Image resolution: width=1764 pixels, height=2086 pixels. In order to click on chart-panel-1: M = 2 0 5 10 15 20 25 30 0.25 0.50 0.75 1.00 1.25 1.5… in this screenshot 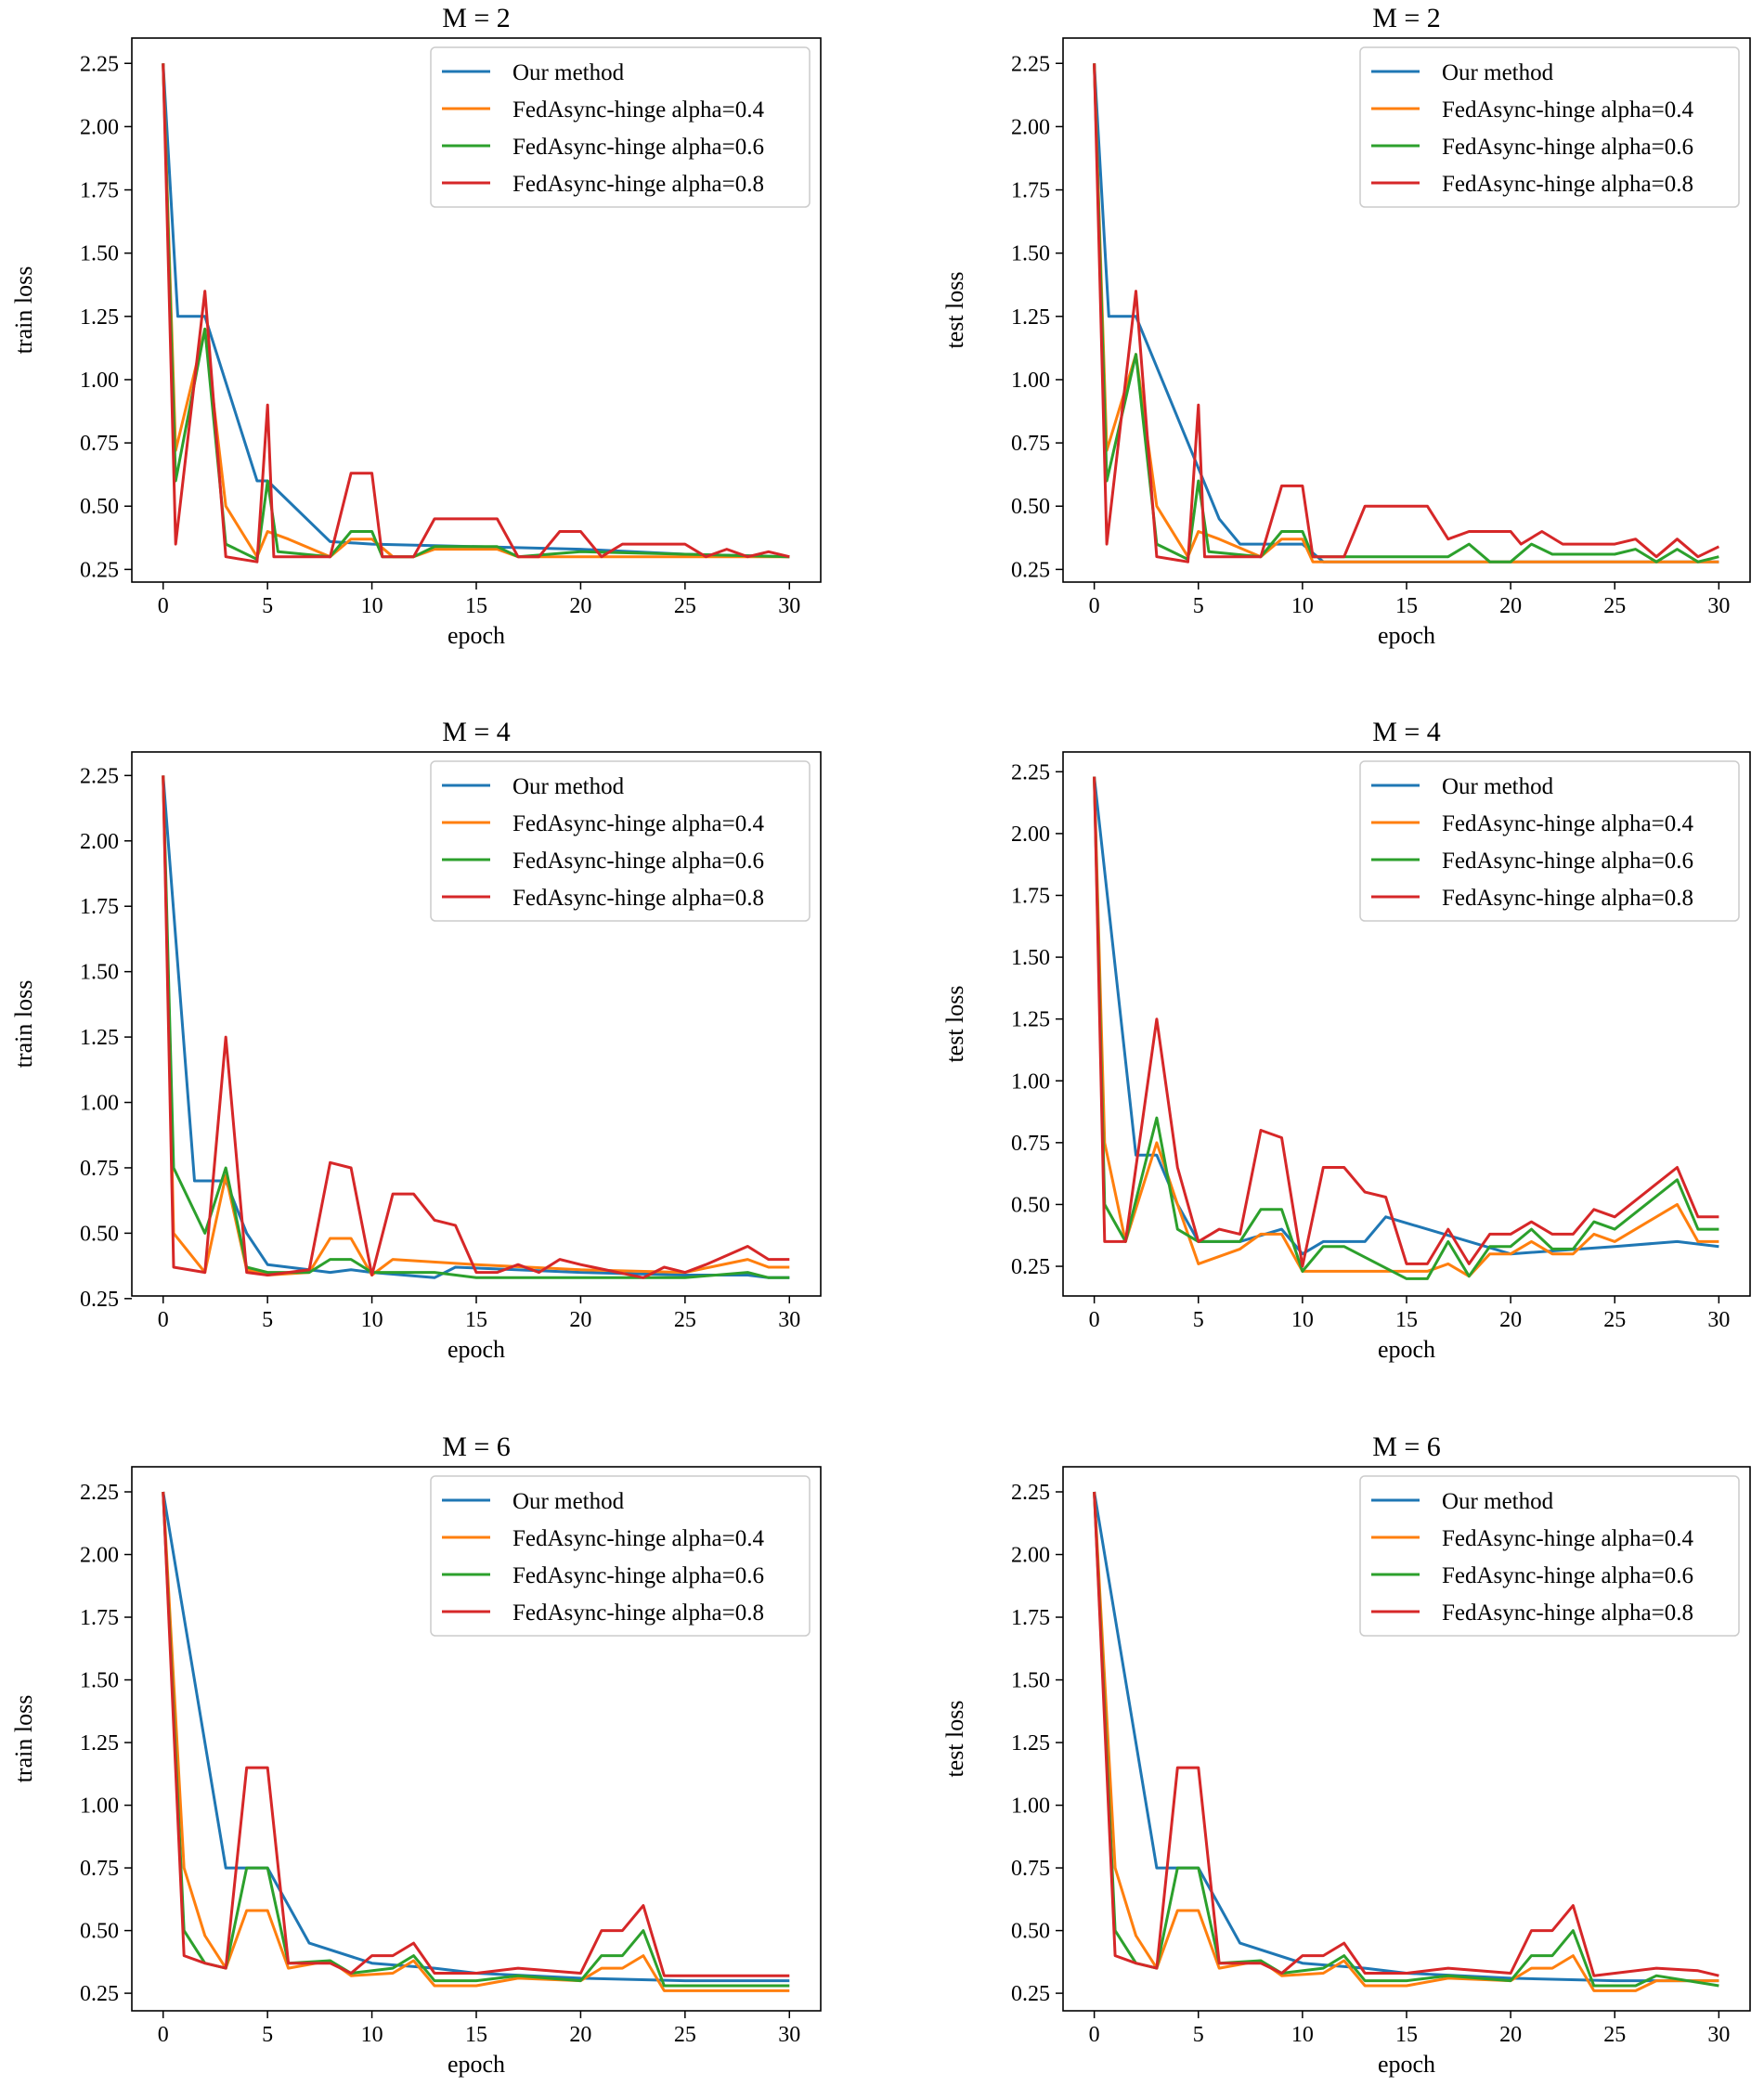, I will do `click(416, 326)`.